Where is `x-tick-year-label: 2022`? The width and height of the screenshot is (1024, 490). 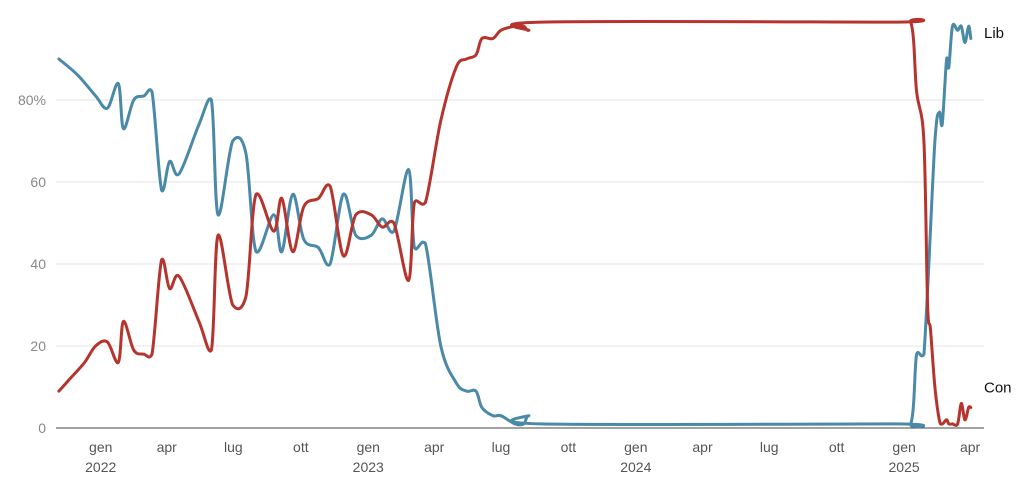 x-tick-year-label: 2022 is located at coordinates (100, 467).